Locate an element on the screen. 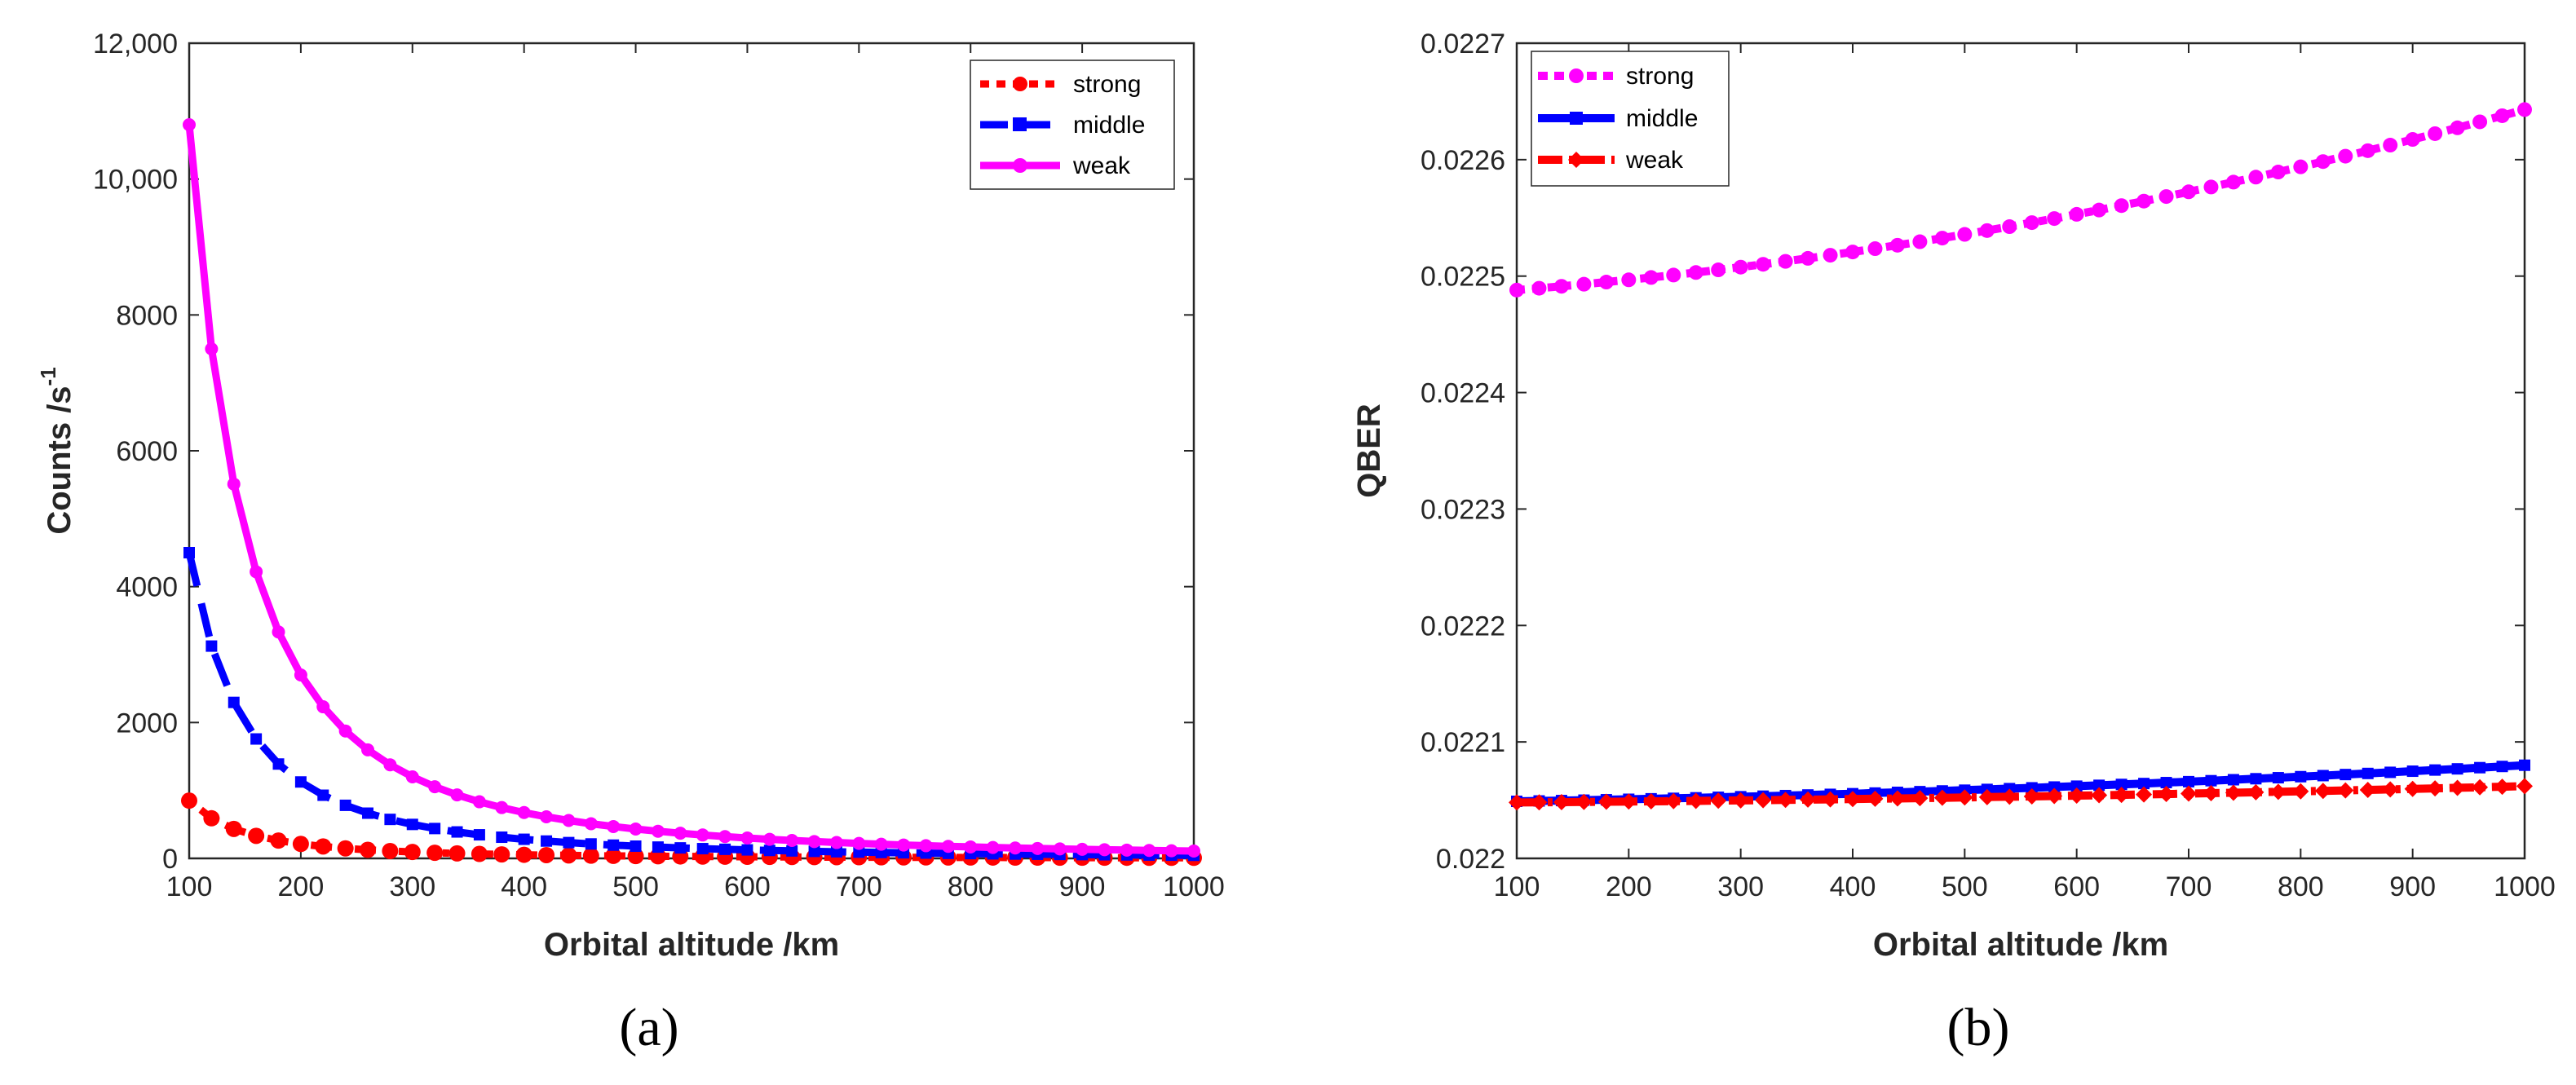  legend-b-weak-label: weak is located at coordinates (1654, 160).